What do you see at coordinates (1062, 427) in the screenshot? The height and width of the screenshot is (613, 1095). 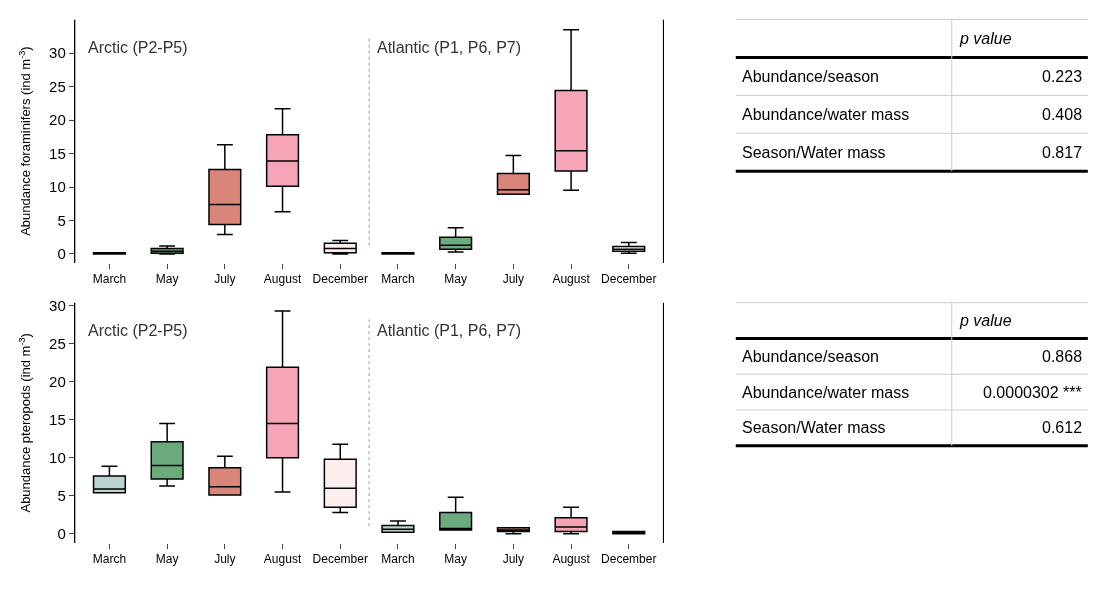 I see `text: 0.612` at bounding box center [1062, 427].